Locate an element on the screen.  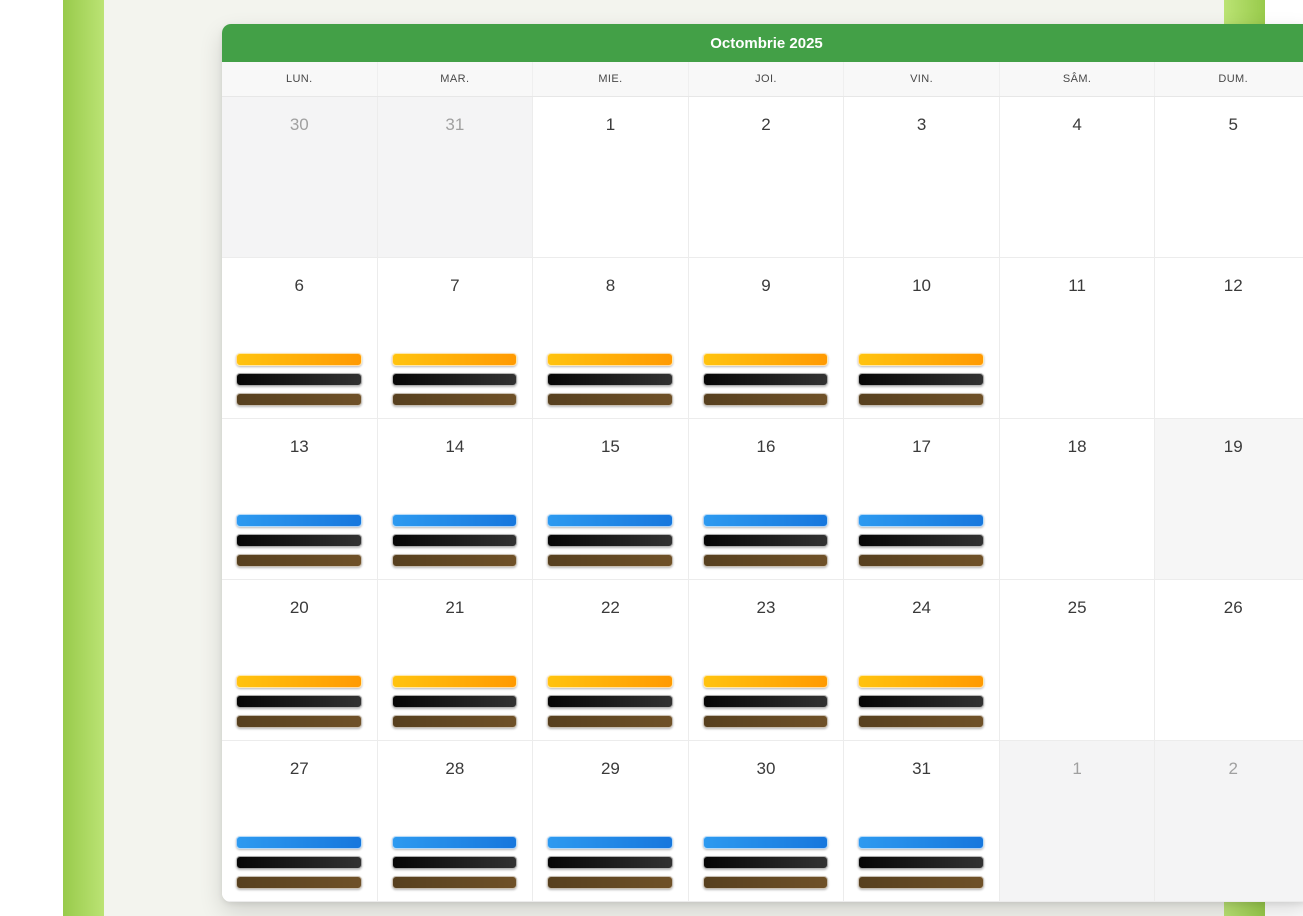
day-number: 2 is located at coordinates (1233, 768).